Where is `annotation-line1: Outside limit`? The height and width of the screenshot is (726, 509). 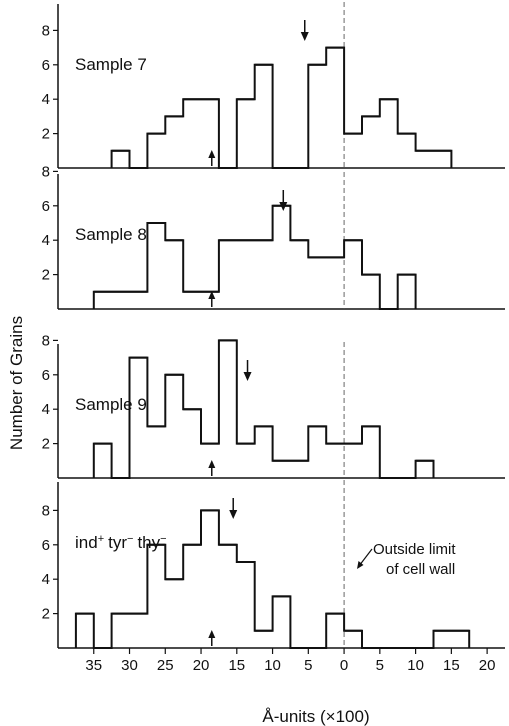 annotation-line1: Outside limit is located at coordinates (414, 549).